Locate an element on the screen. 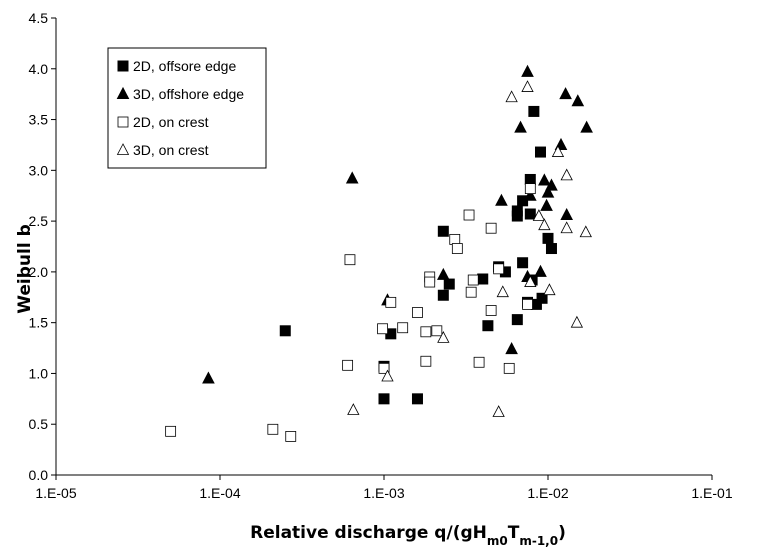 The height and width of the screenshot is (548, 763). x-axis-ticks: 1.E-05 1.E-04 1.E-03 1.E-02 1.E-01 is located at coordinates (384, 488).